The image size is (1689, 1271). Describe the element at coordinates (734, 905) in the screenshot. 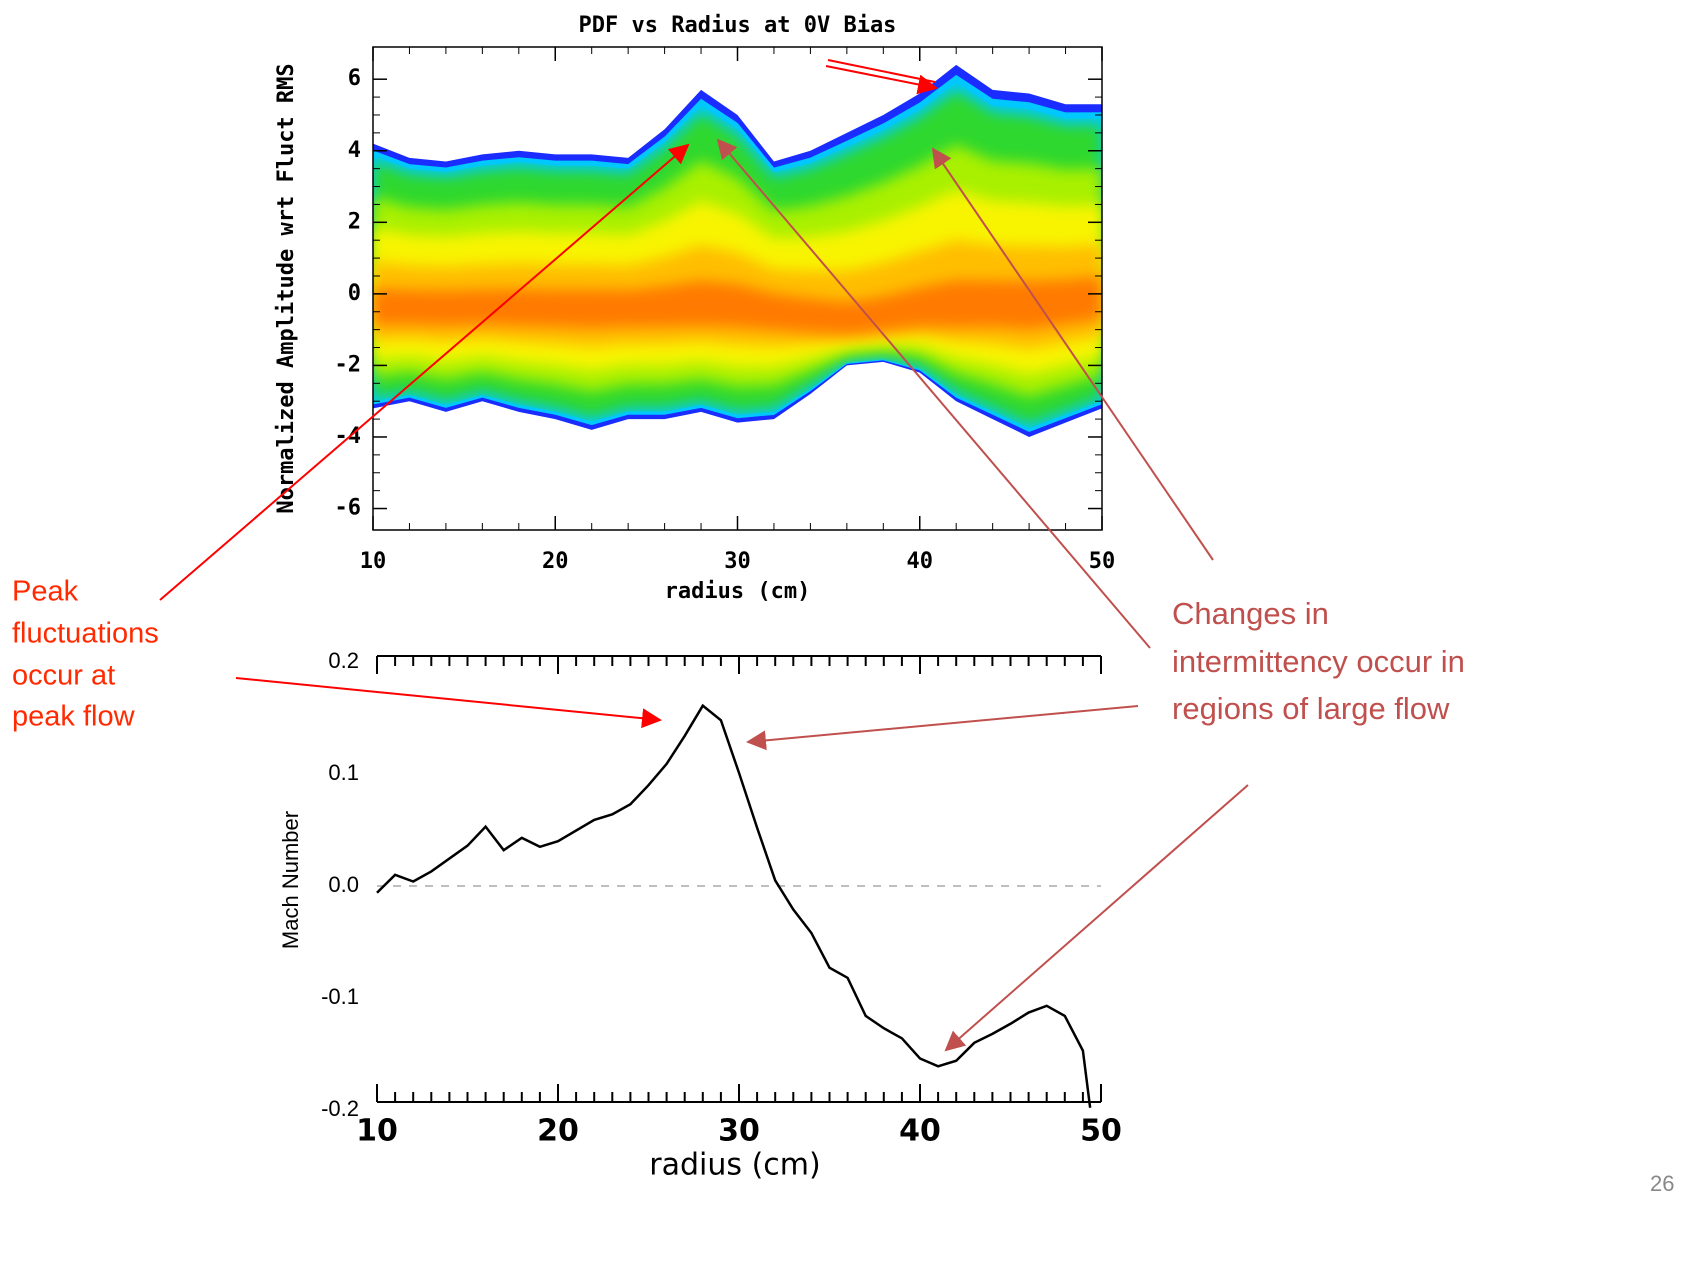

I see `data-line` at that location.